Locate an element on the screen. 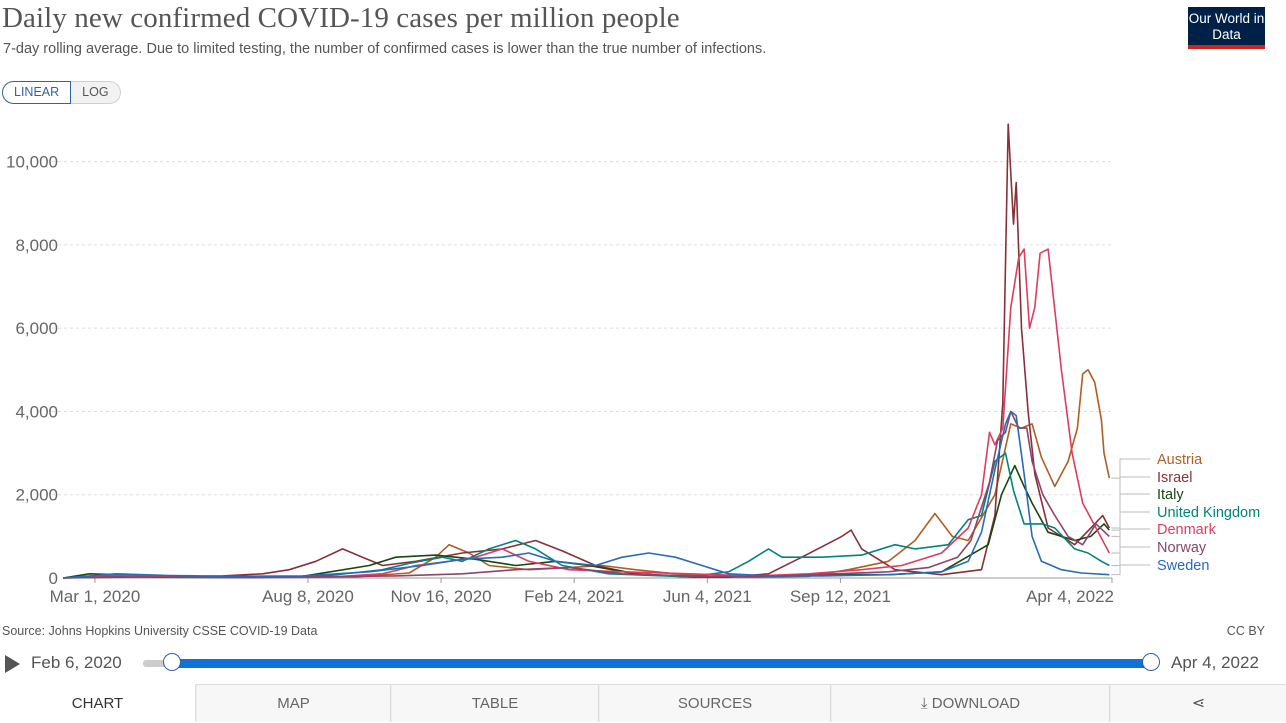  x-tick-label: Jun 4, 2021 is located at coordinates (707, 596).